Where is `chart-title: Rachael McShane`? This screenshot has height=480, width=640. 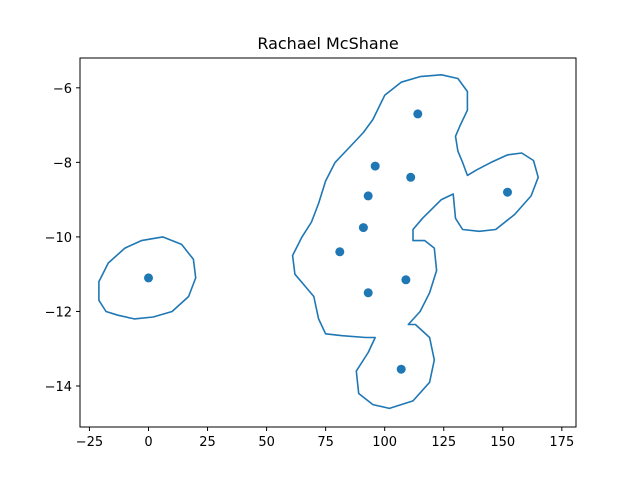
chart-title: Rachael McShane is located at coordinates (327, 43).